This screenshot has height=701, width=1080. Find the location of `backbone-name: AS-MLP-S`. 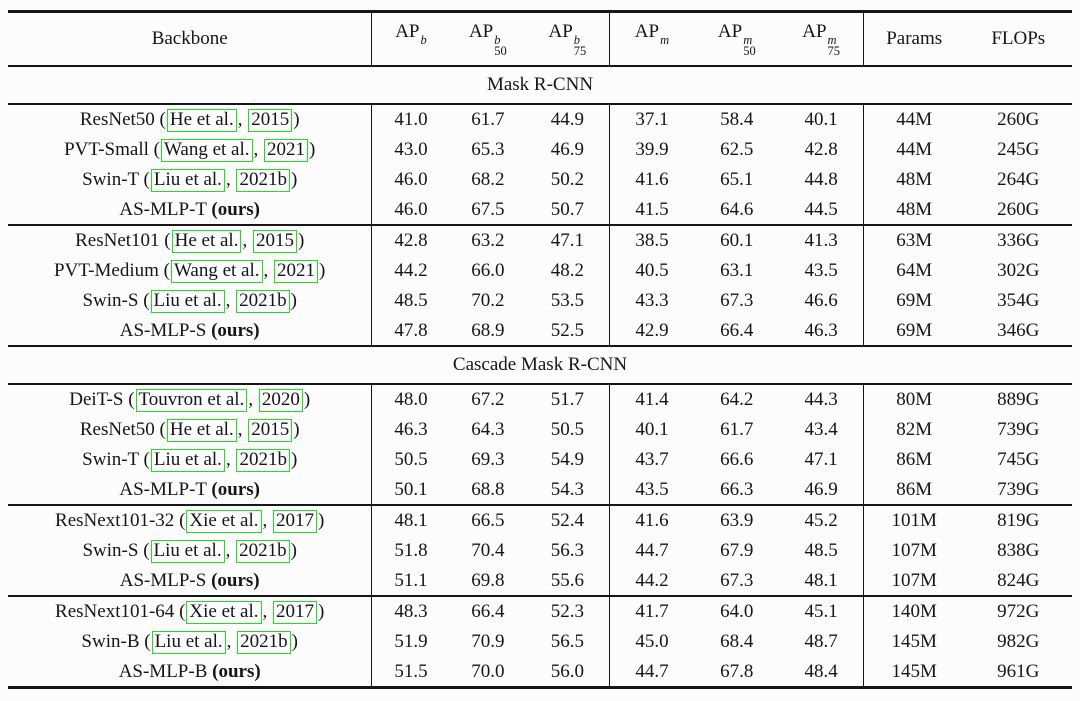

backbone-name: AS-MLP-S is located at coordinates (163, 330).